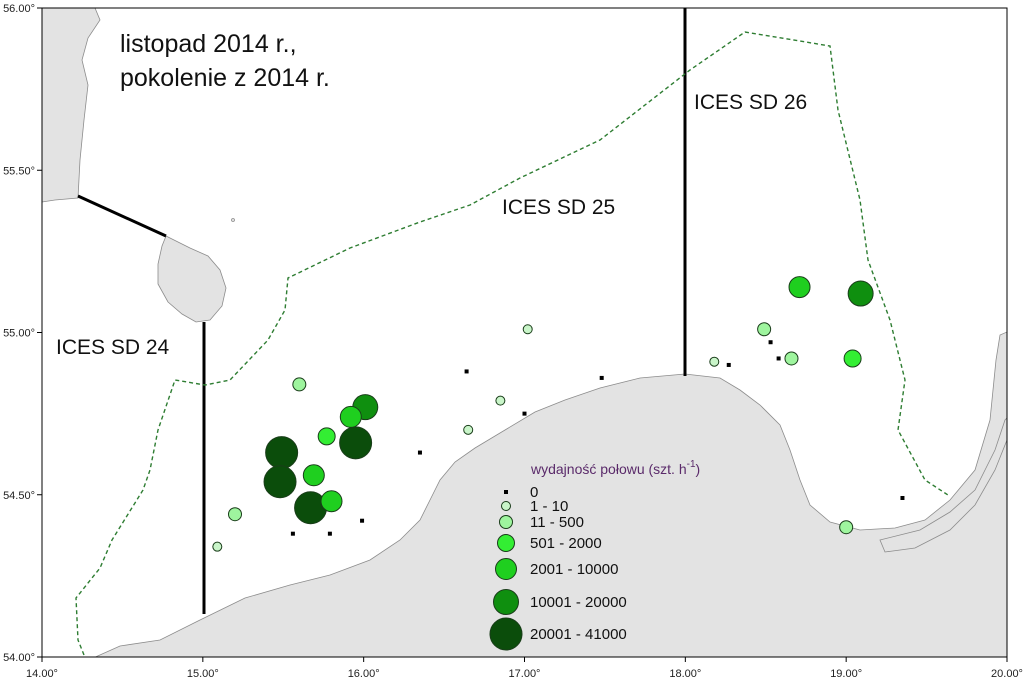  Describe the element at coordinates (42, 674) in the screenshot. I see `x-tick-label: 14.00°` at that location.